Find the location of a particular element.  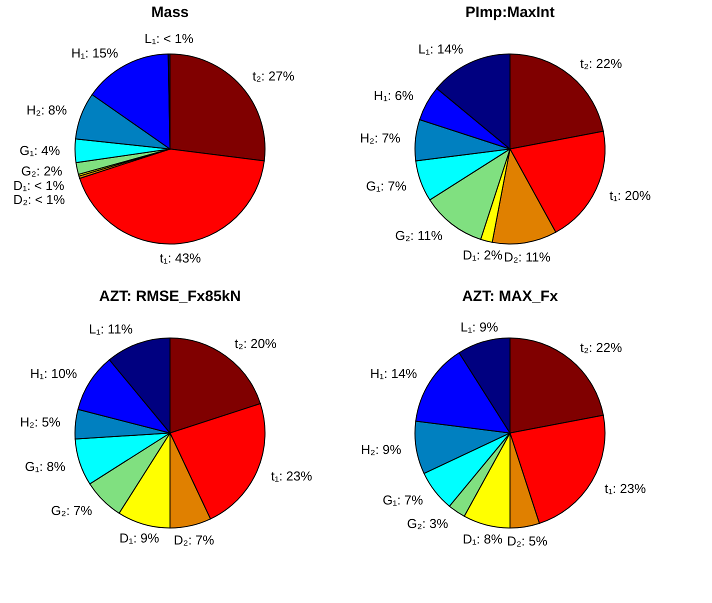

slice-label: D₂: 5% is located at coordinates (527, 541).